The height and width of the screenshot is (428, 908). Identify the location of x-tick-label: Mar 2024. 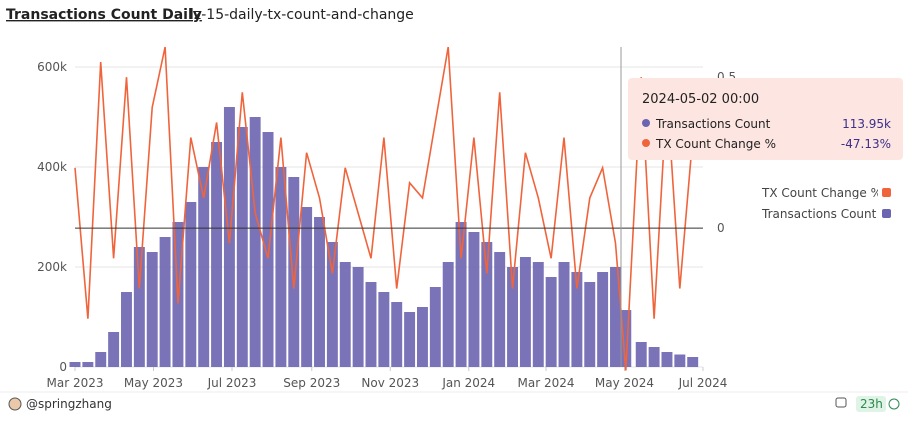
(546, 383).